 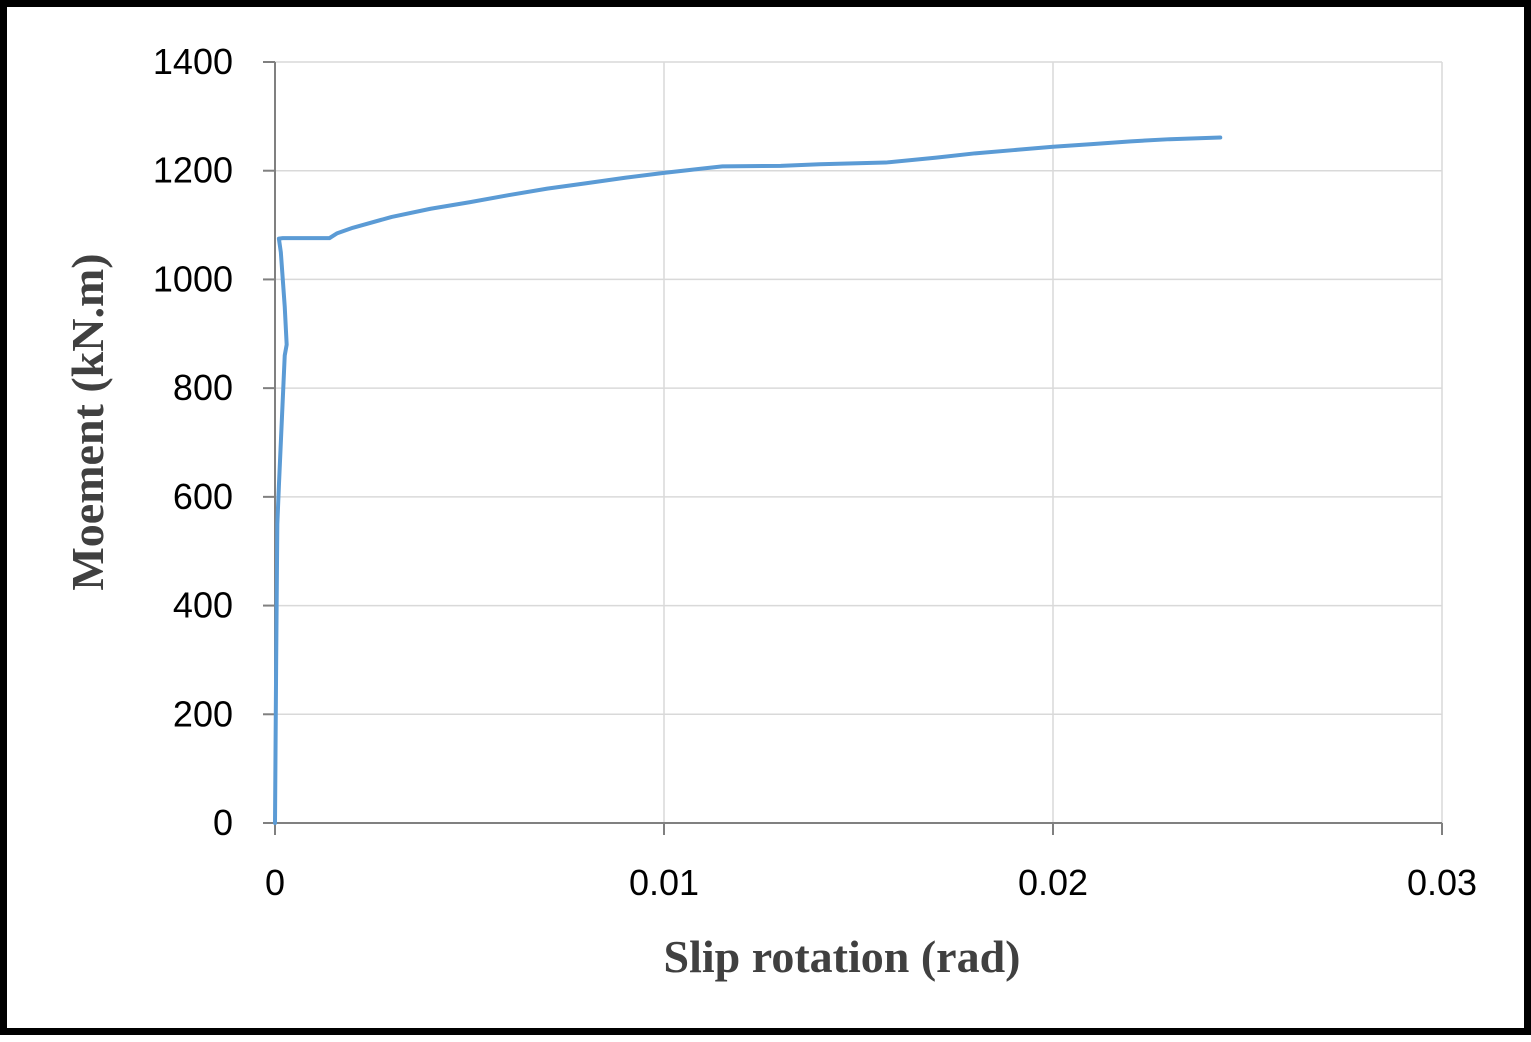 What do you see at coordinates (87, 421) in the screenshot?
I see `y-axis-title: Moement (kN.m)` at bounding box center [87, 421].